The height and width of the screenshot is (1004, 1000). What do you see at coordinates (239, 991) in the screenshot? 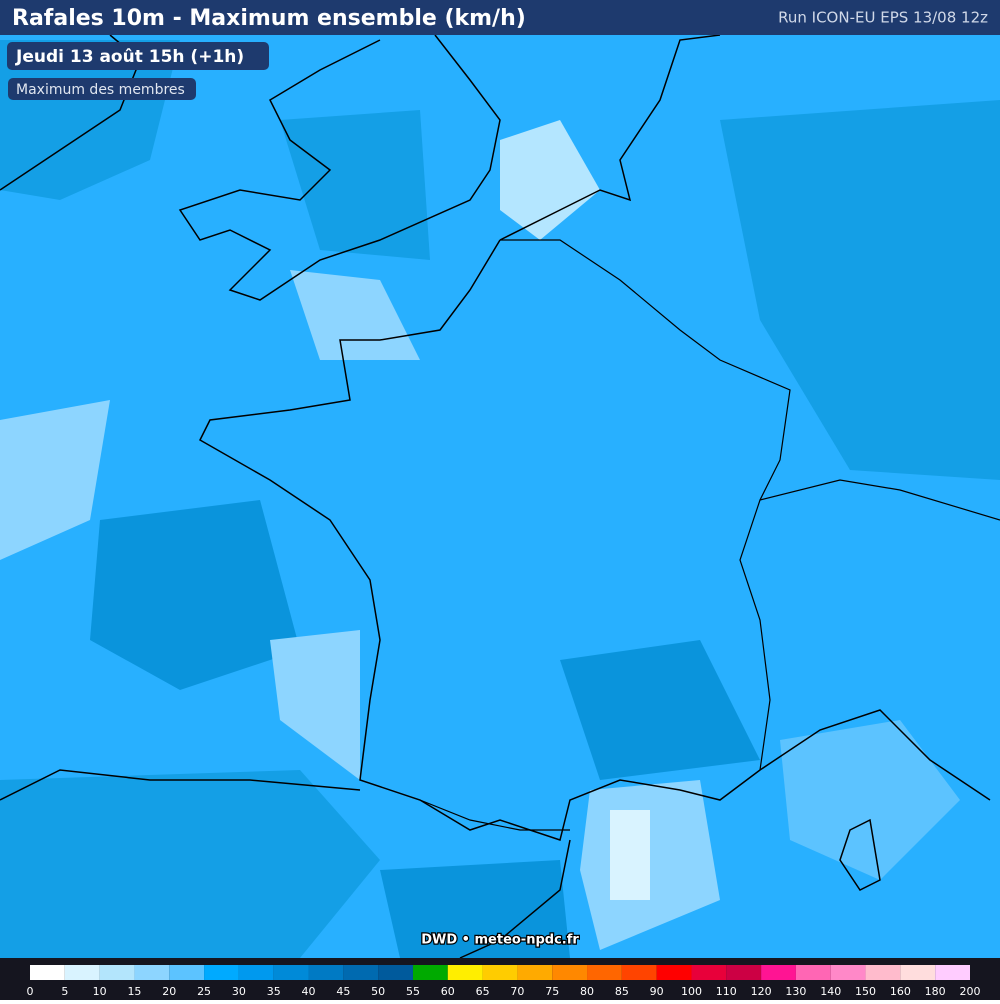
I see `scale-label: 30` at bounding box center [239, 991].